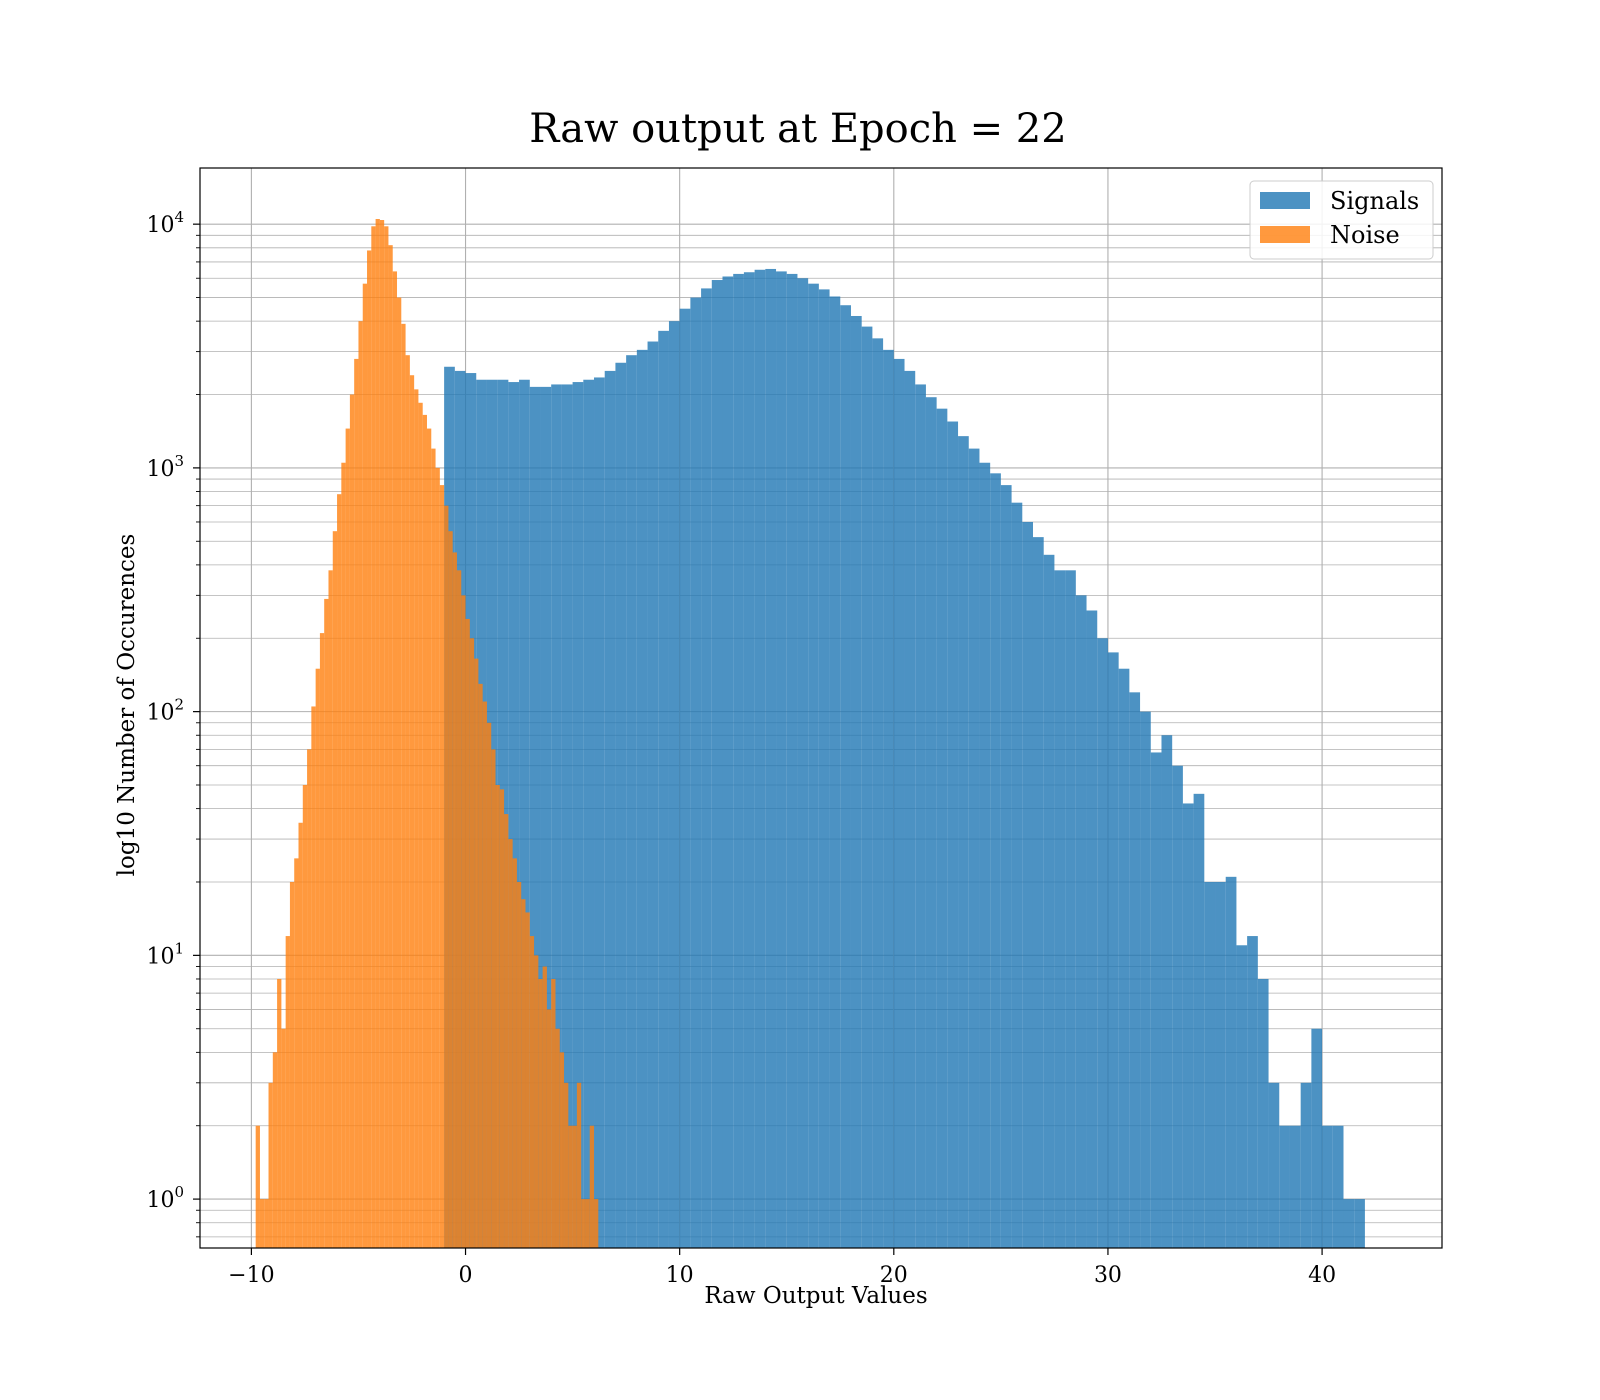 The height and width of the screenshot is (1400, 1600). Describe the element at coordinates (165, 1198) in the screenshot. I see `y-tick-label: 10⁰` at that location.